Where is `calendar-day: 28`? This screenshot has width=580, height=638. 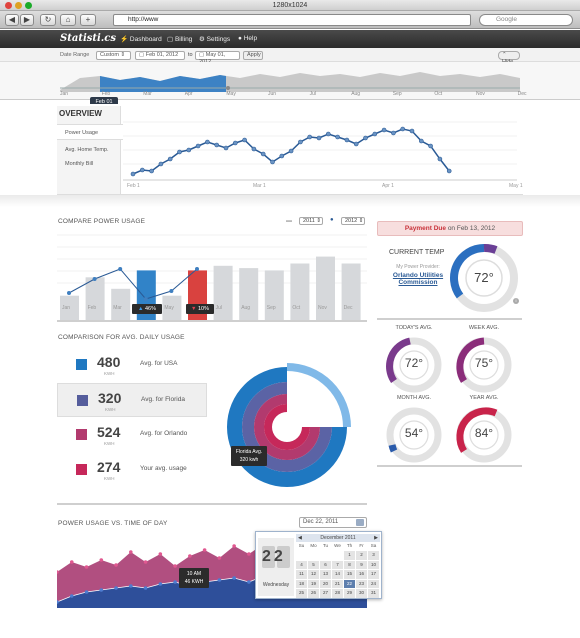 calendar-day: 28 is located at coordinates (337, 593).